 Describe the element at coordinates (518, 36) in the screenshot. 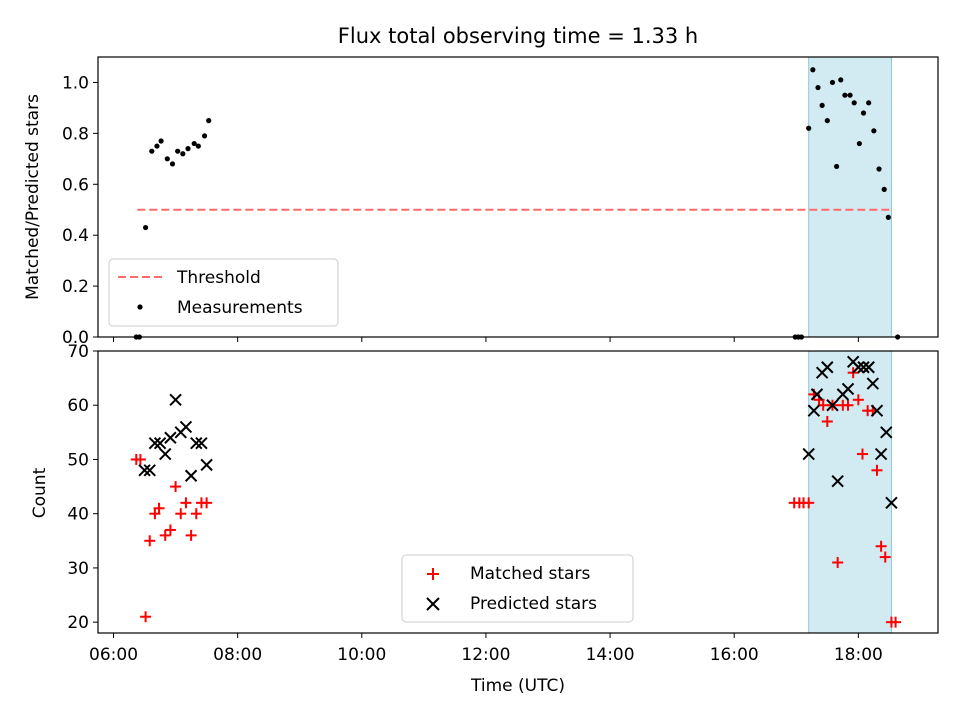

I see `chart-title: Flux total observing time = 1.33 h` at that location.